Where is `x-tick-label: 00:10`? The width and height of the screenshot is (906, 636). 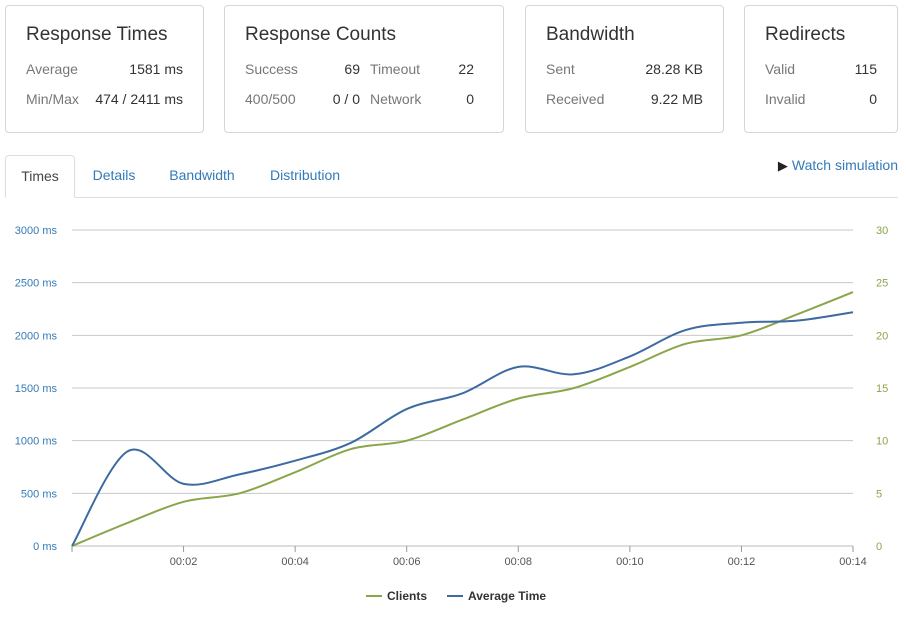
x-tick-label: 00:10 is located at coordinates (630, 562).